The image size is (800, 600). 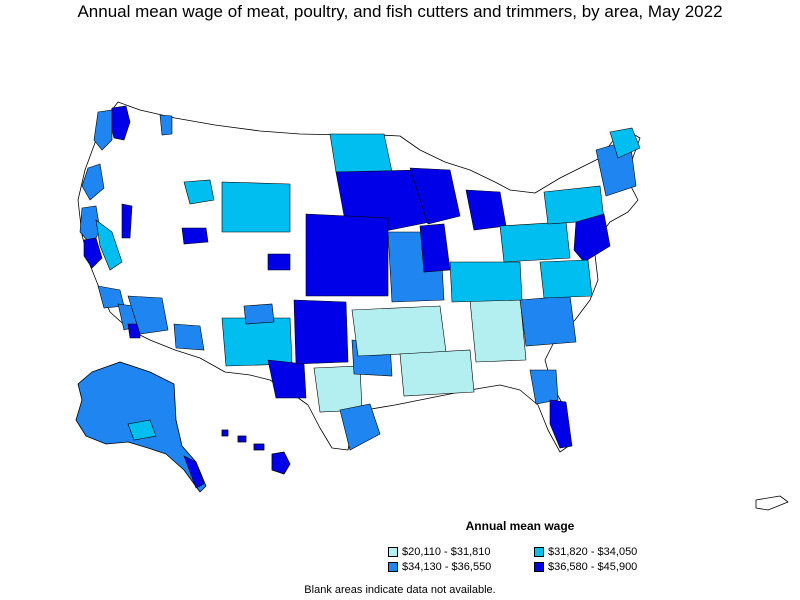 What do you see at coordinates (109, 245) in the screenshot?
I see `area-central-valley` at bounding box center [109, 245].